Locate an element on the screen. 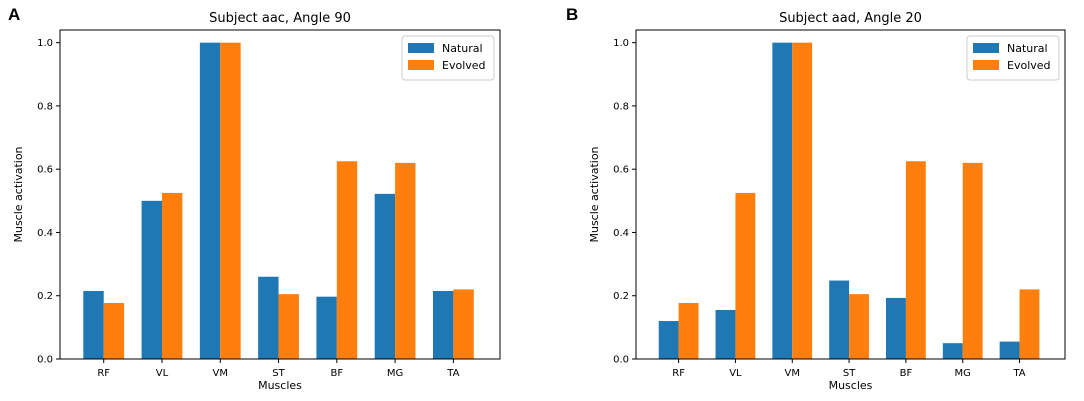 The width and height of the screenshot is (1084, 401). panel-label: B is located at coordinates (572, 14).